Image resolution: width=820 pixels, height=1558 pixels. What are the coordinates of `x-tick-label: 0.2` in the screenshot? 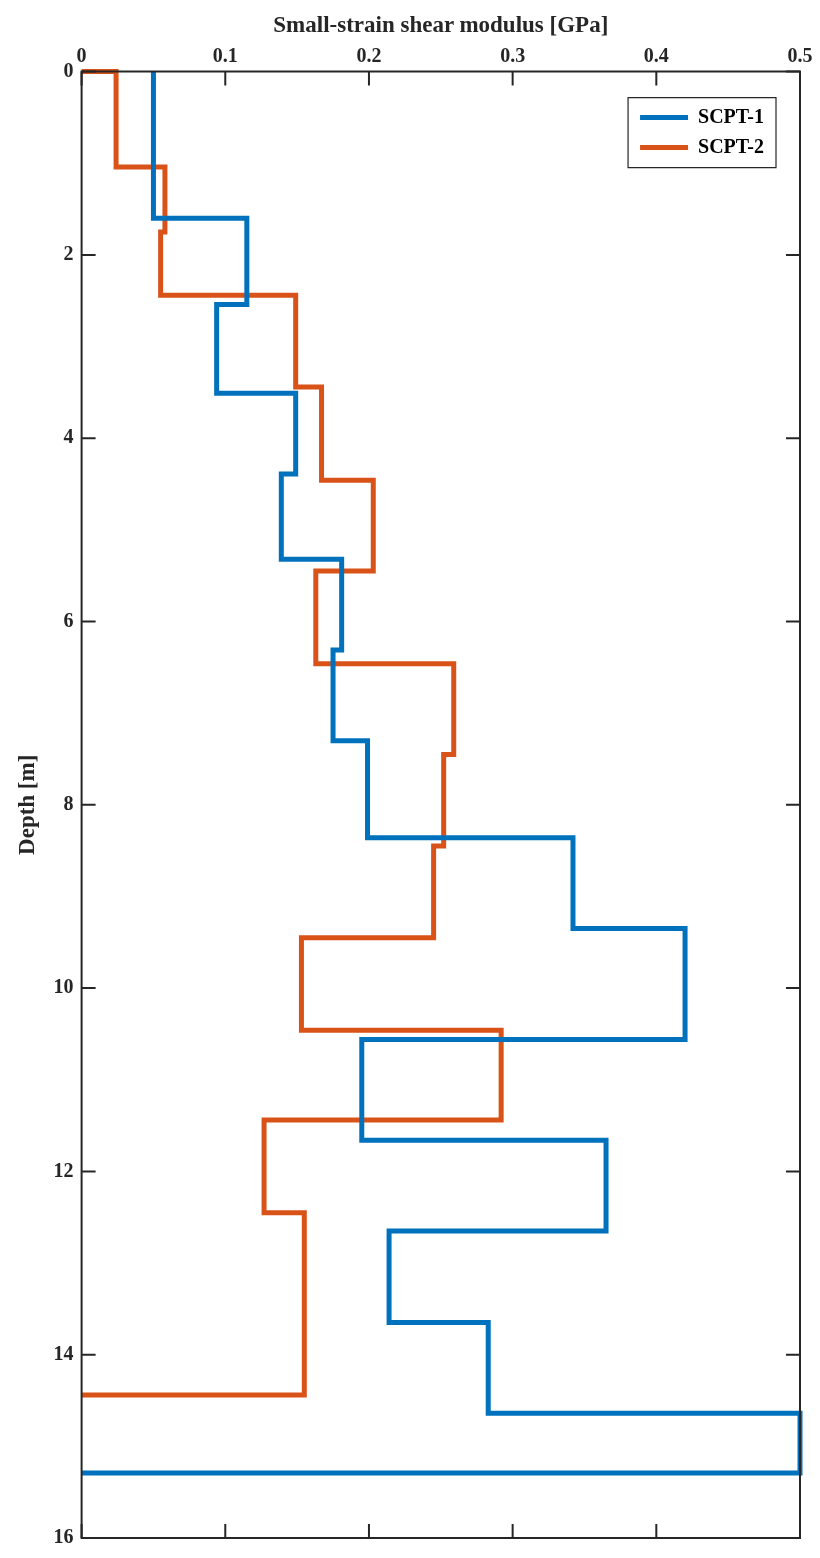 It's located at (369, 54).